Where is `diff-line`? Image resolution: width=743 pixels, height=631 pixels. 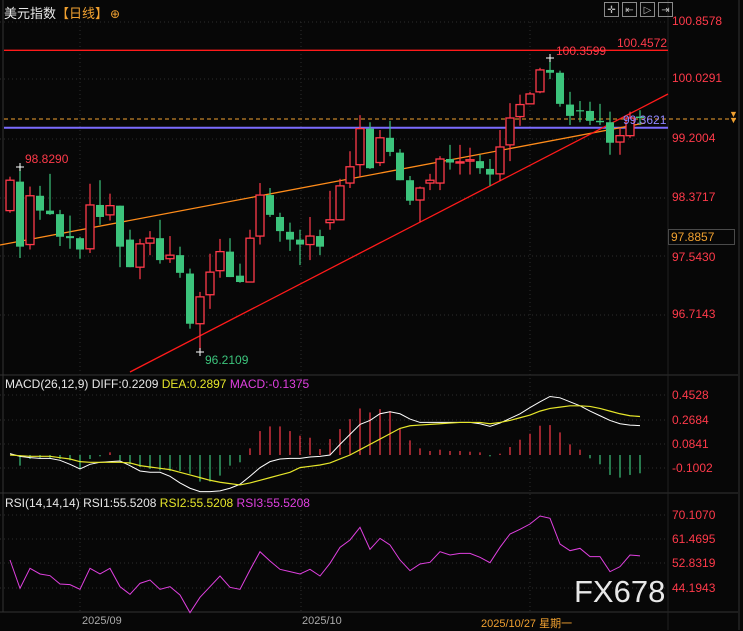
diff-line is located at coordinates (325, 444).